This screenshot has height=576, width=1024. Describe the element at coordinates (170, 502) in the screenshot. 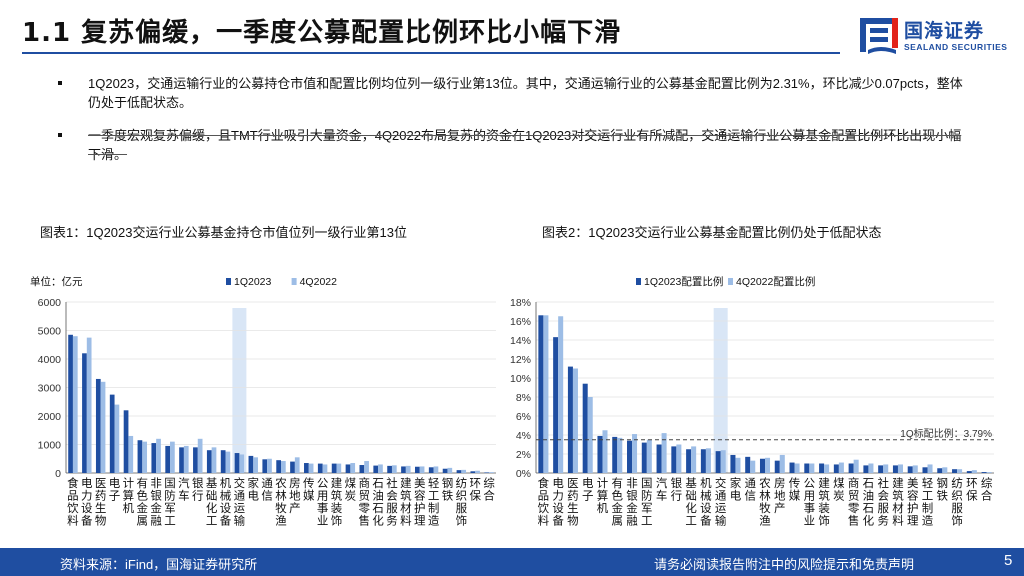

I see `x-tick-label: 国防军工` at that location.